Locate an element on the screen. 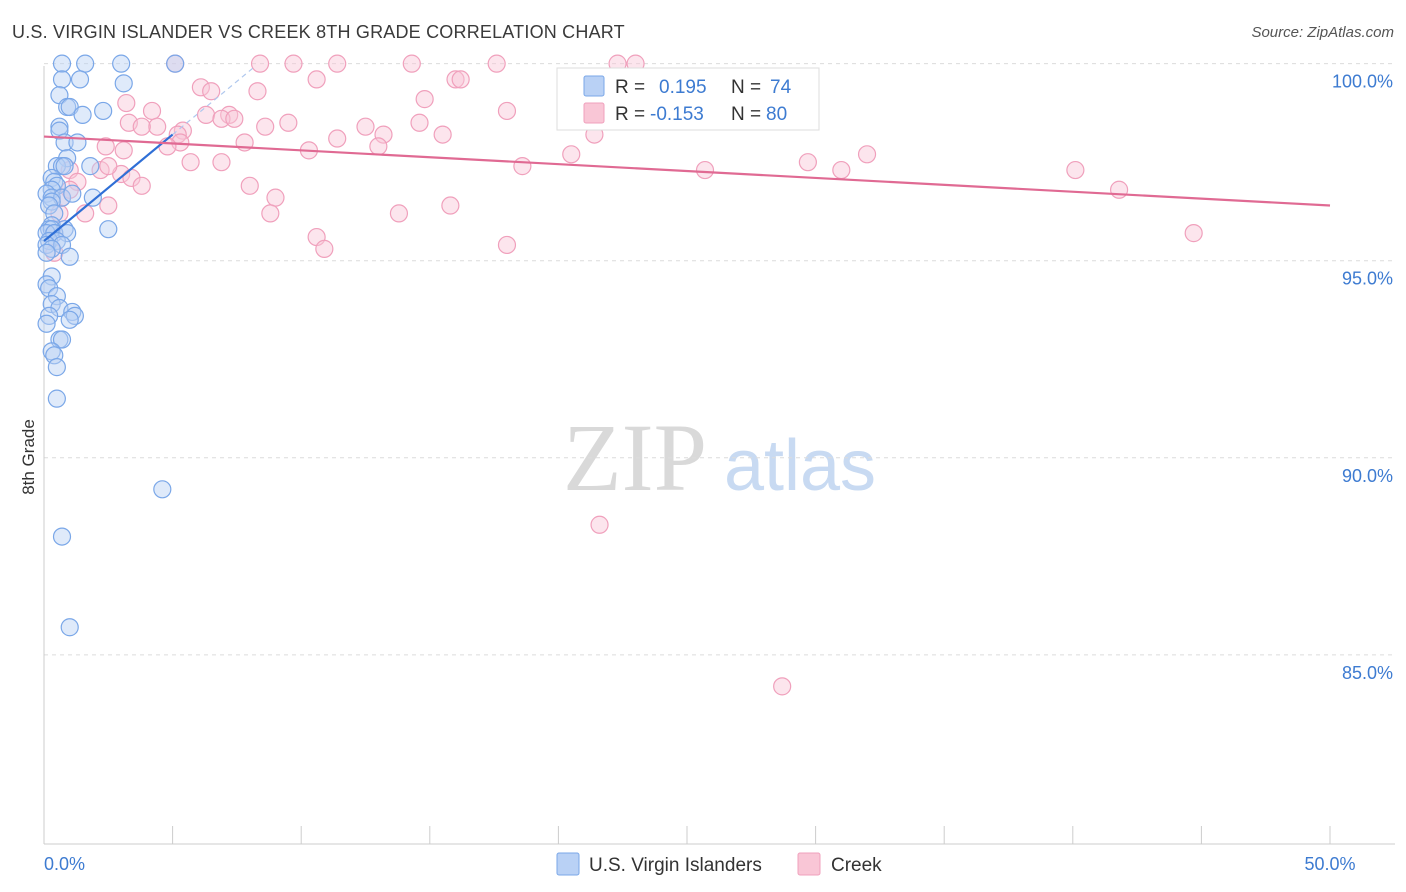 The width and height of the screenshot is (1406, 892). legend-r-value-creek: -0.153 is located at coordinates (677, 114).